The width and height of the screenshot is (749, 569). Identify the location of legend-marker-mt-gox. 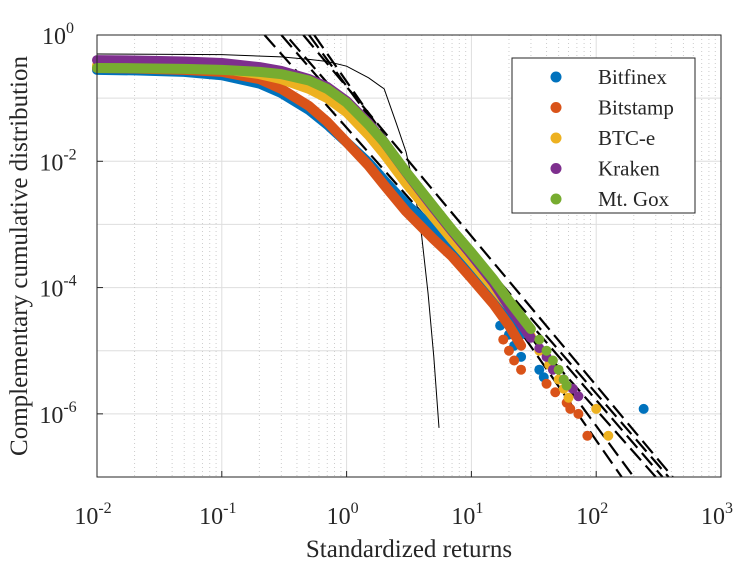
(556, 199).